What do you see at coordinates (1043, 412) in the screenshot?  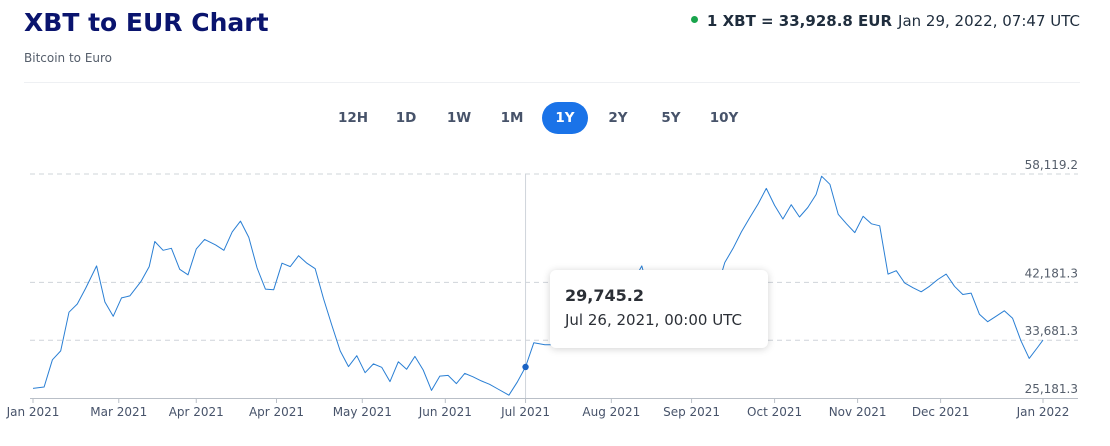 I see `x-tick-label: Jan 2022` at bounding box center [1043, 412].